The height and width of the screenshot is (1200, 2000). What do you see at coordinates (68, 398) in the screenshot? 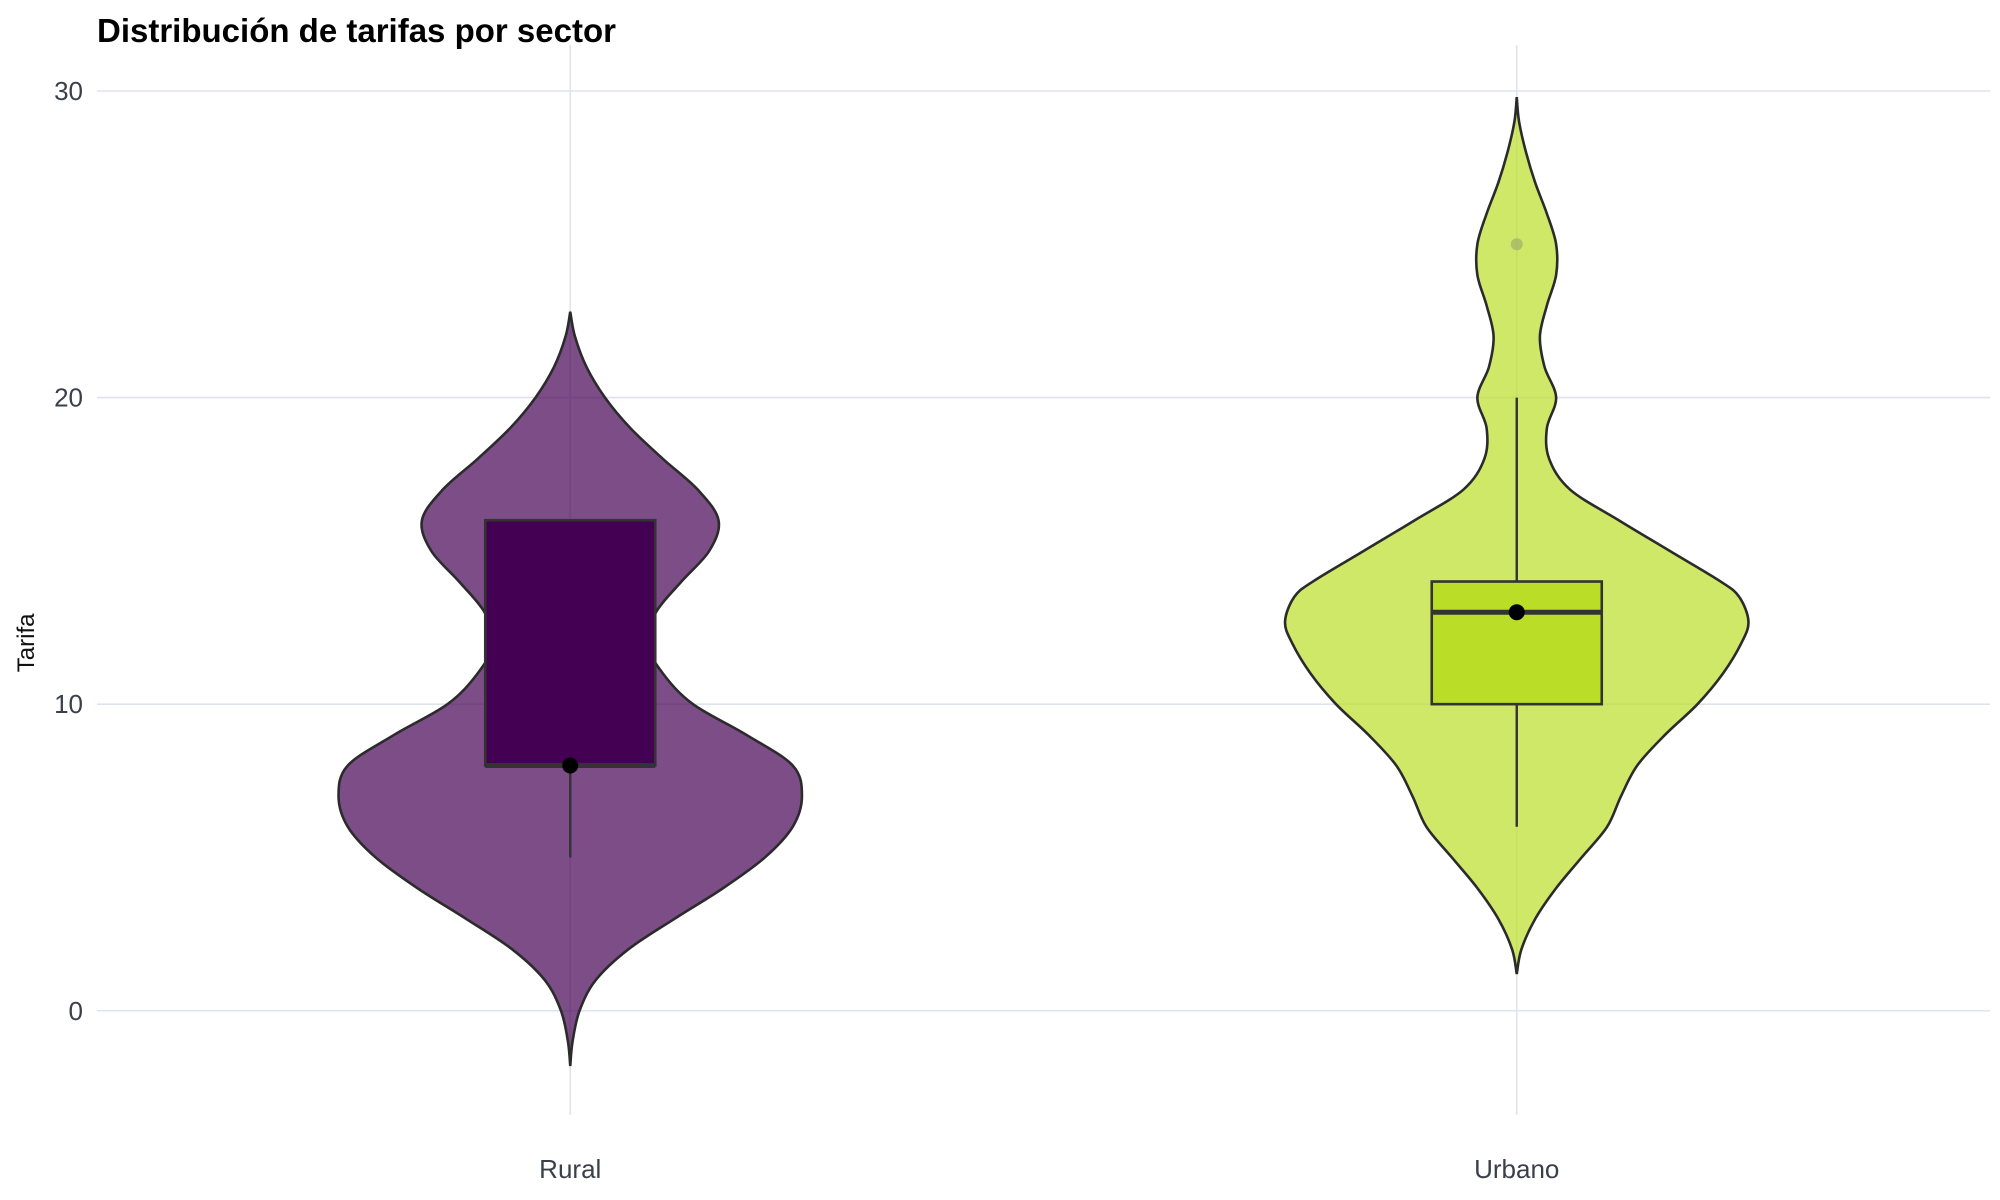
I see `y-tick-label: 20` at bounding box center [68, 398].